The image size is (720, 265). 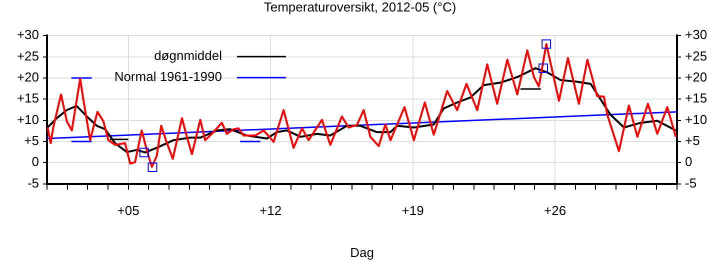 What do you see at coordinates (27, 119) in the screenshot?
I see `y-tick-label: +10` at bounding box center [27, 119].